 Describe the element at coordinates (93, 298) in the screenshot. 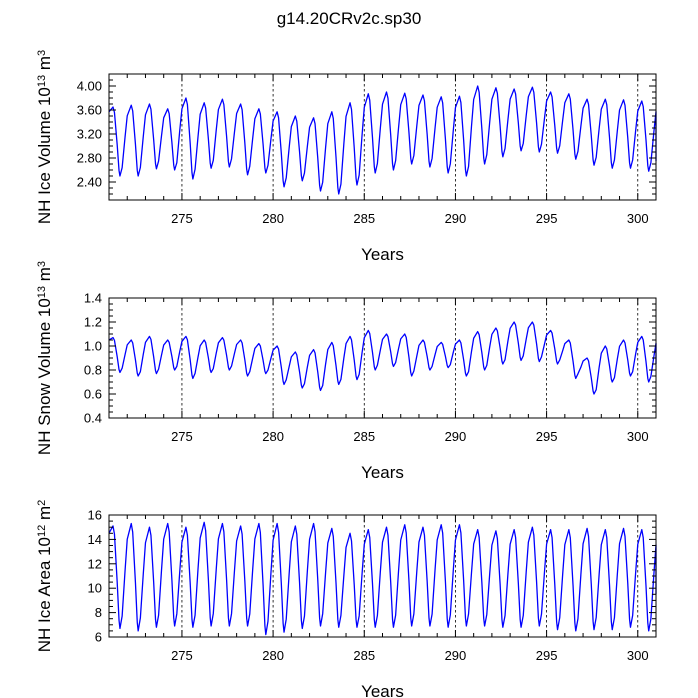

I see `y-tick-label: 1.4` at that location.